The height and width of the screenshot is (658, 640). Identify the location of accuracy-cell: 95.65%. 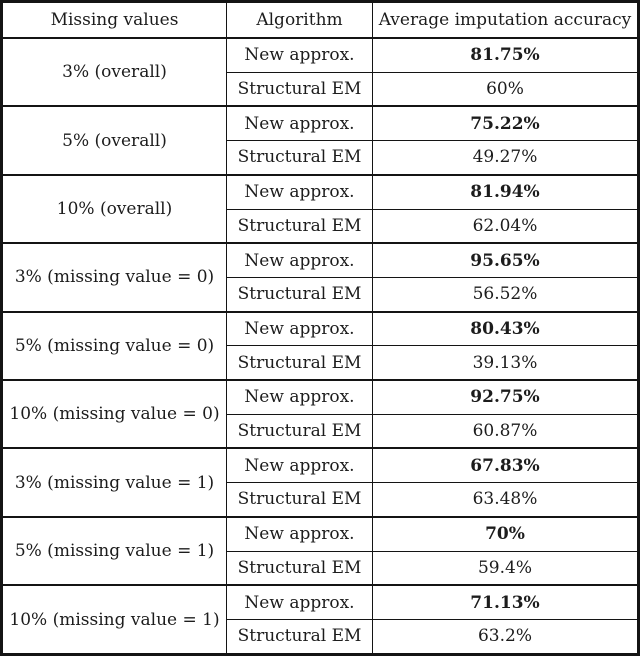
(505, 260).